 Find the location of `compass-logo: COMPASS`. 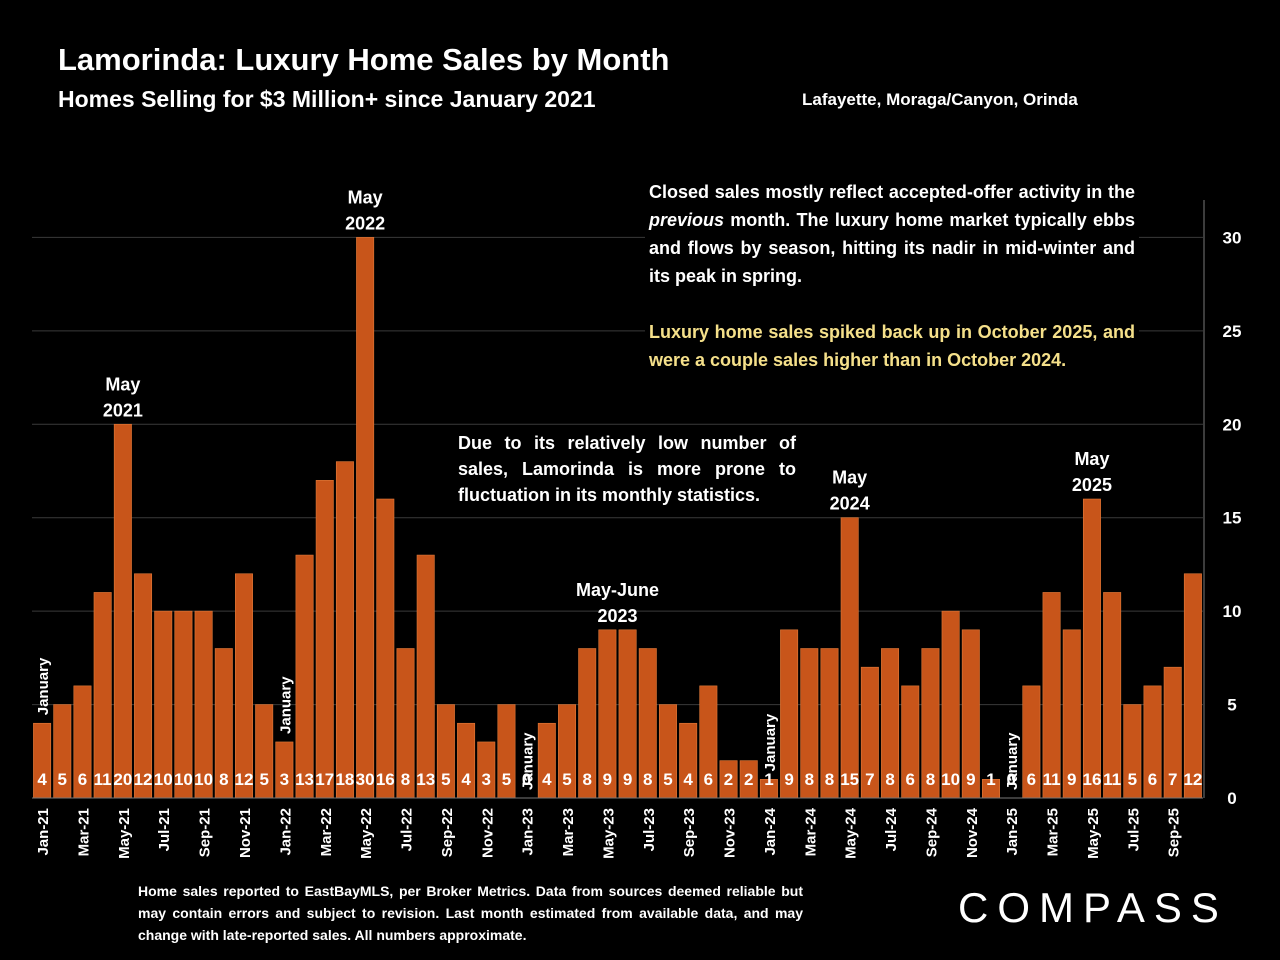

compass-logo: COMPASS is located at coordinates (1093, 907).